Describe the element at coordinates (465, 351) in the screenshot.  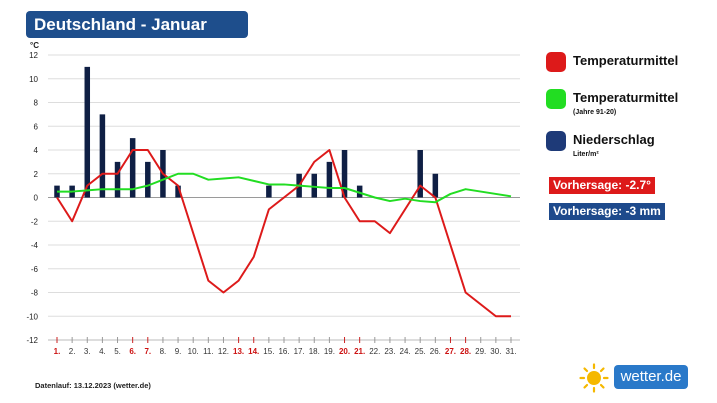
I see `x-tick-label: 28.` at that location.